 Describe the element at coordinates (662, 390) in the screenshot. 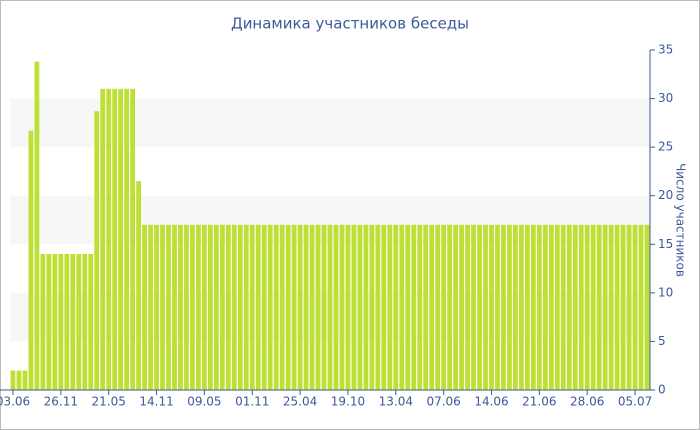

I see `y-tick-label: 0` at that location.